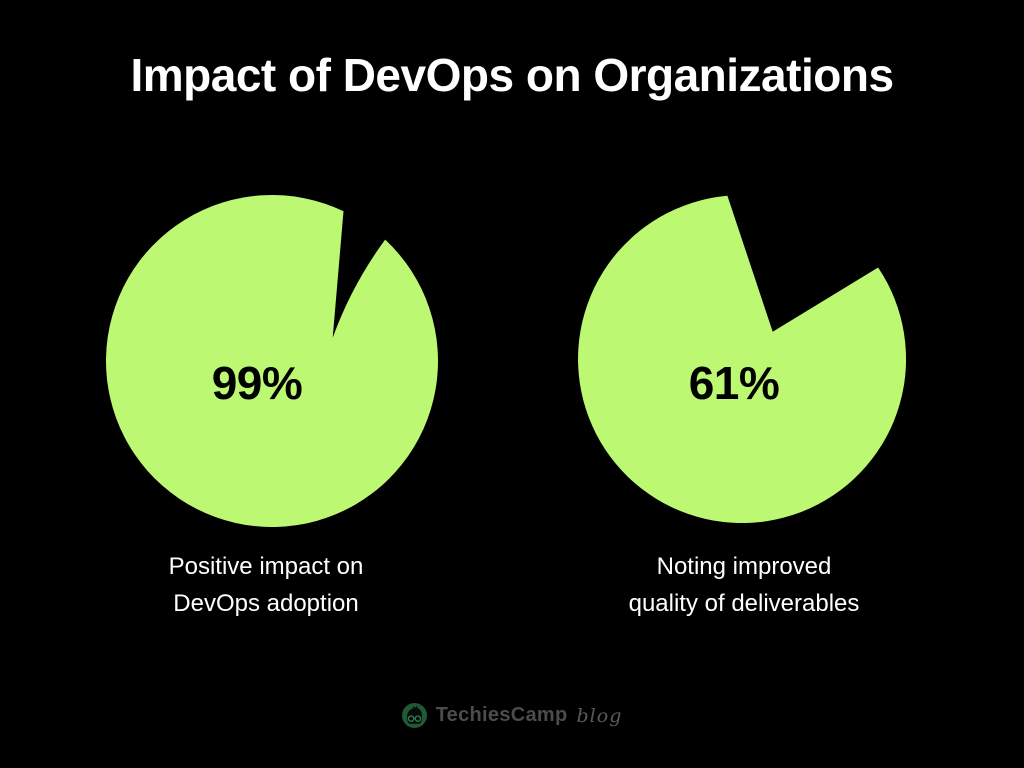 The image size is (1024, 768). I want to click on footer-branding: TechiesCamp blog, so click(512, 715).